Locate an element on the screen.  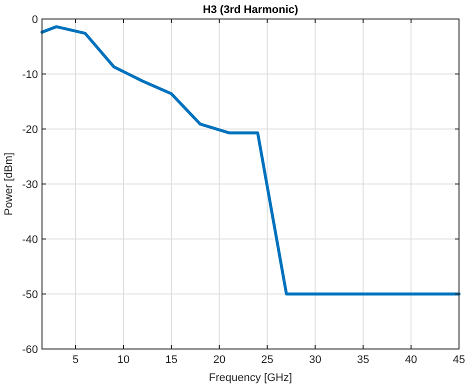
chart-title: H3 (3rd Harmonic) is located at coordinates (250, 10).